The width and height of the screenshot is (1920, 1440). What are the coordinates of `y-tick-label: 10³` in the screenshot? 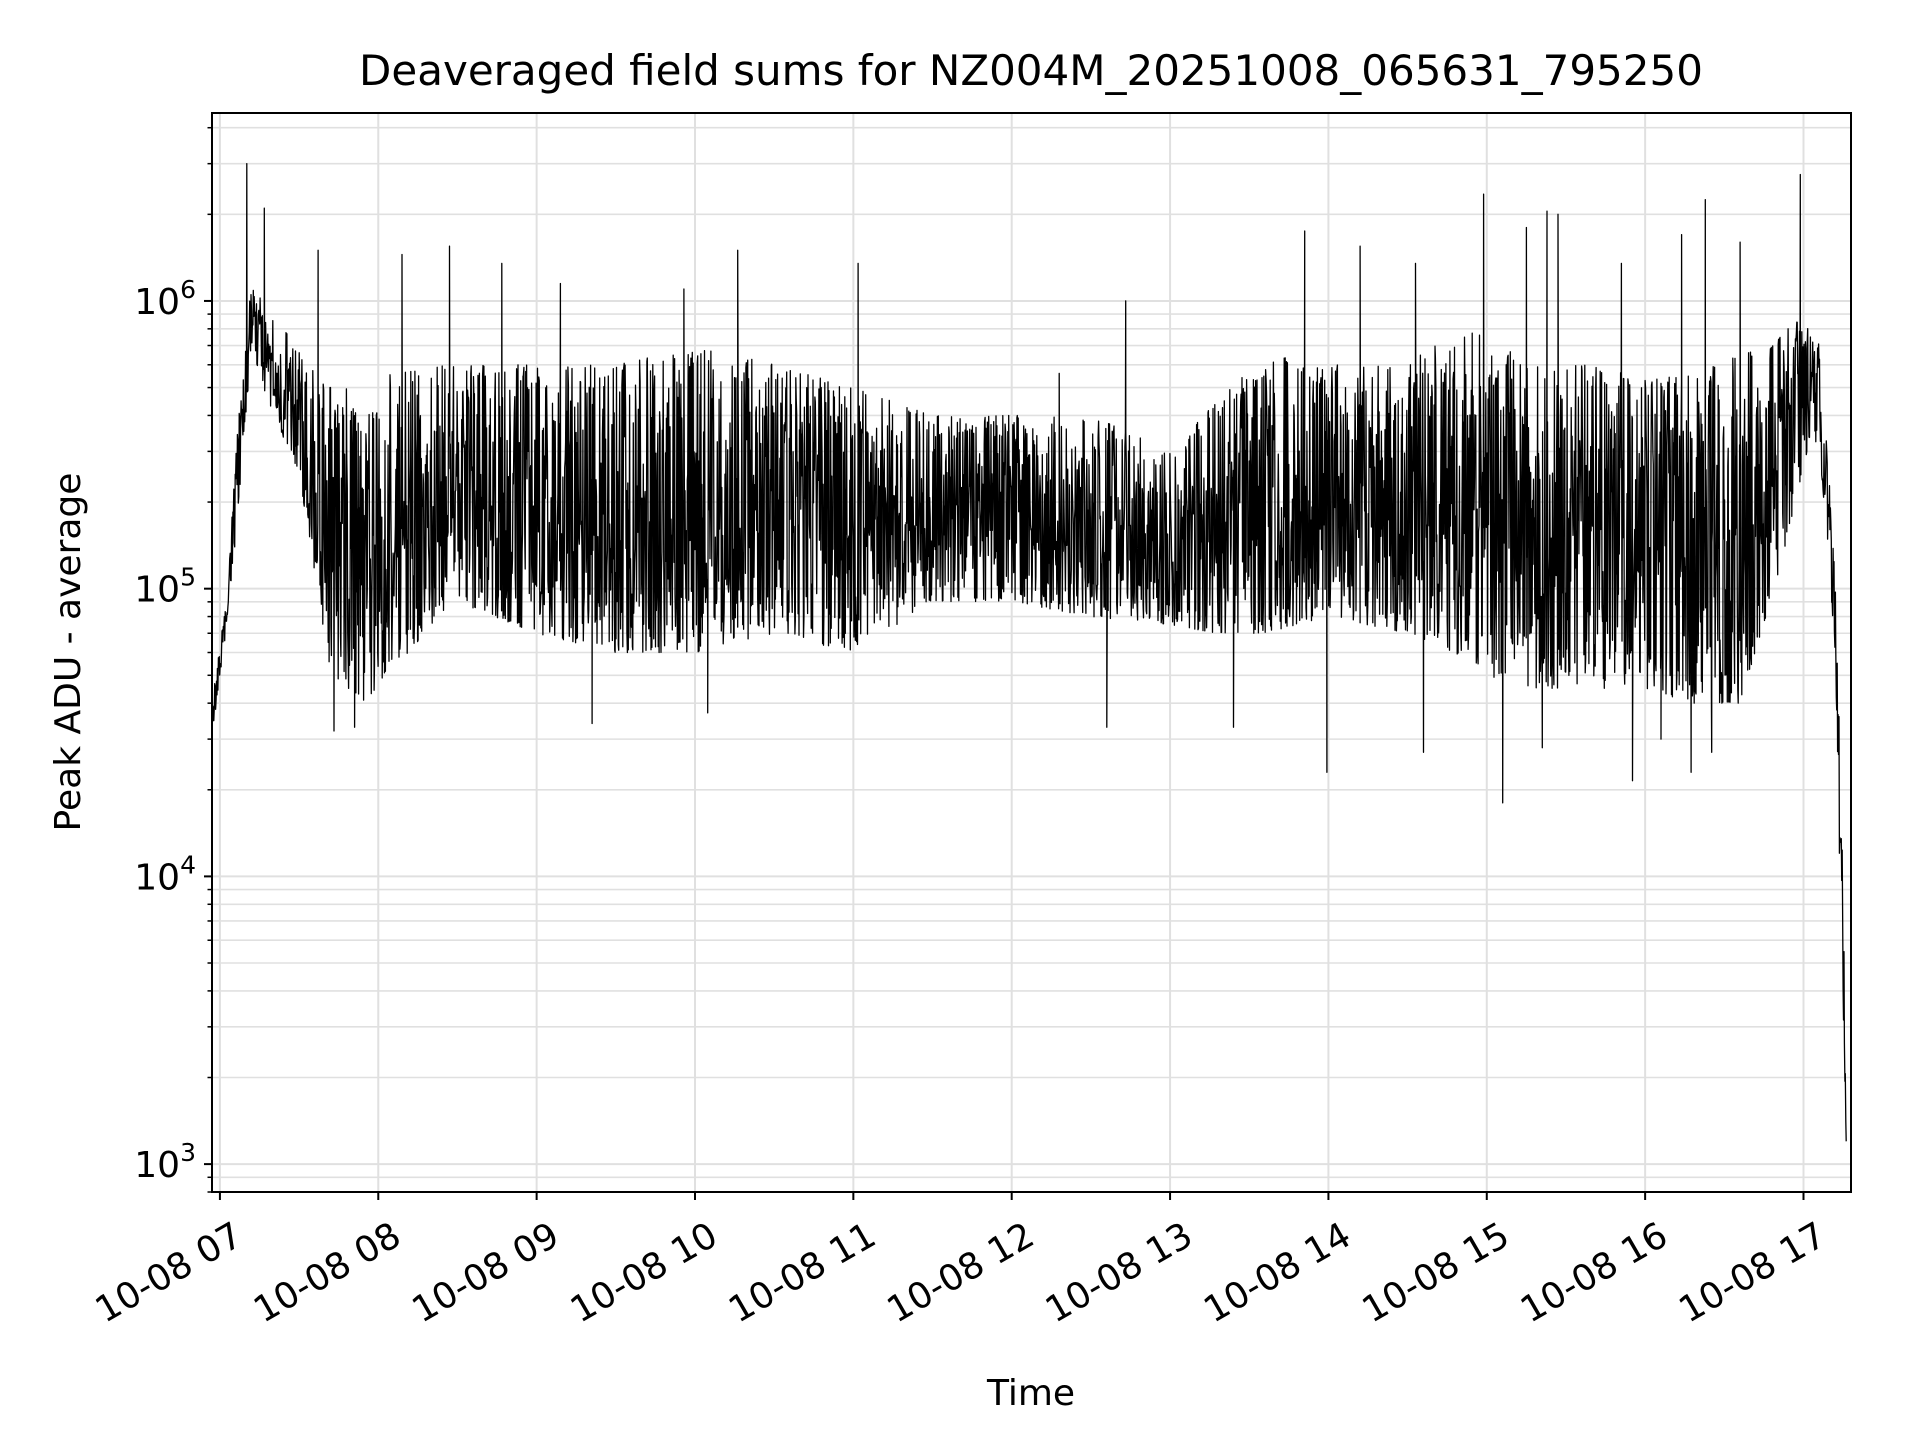 It's located at (165, 1162).